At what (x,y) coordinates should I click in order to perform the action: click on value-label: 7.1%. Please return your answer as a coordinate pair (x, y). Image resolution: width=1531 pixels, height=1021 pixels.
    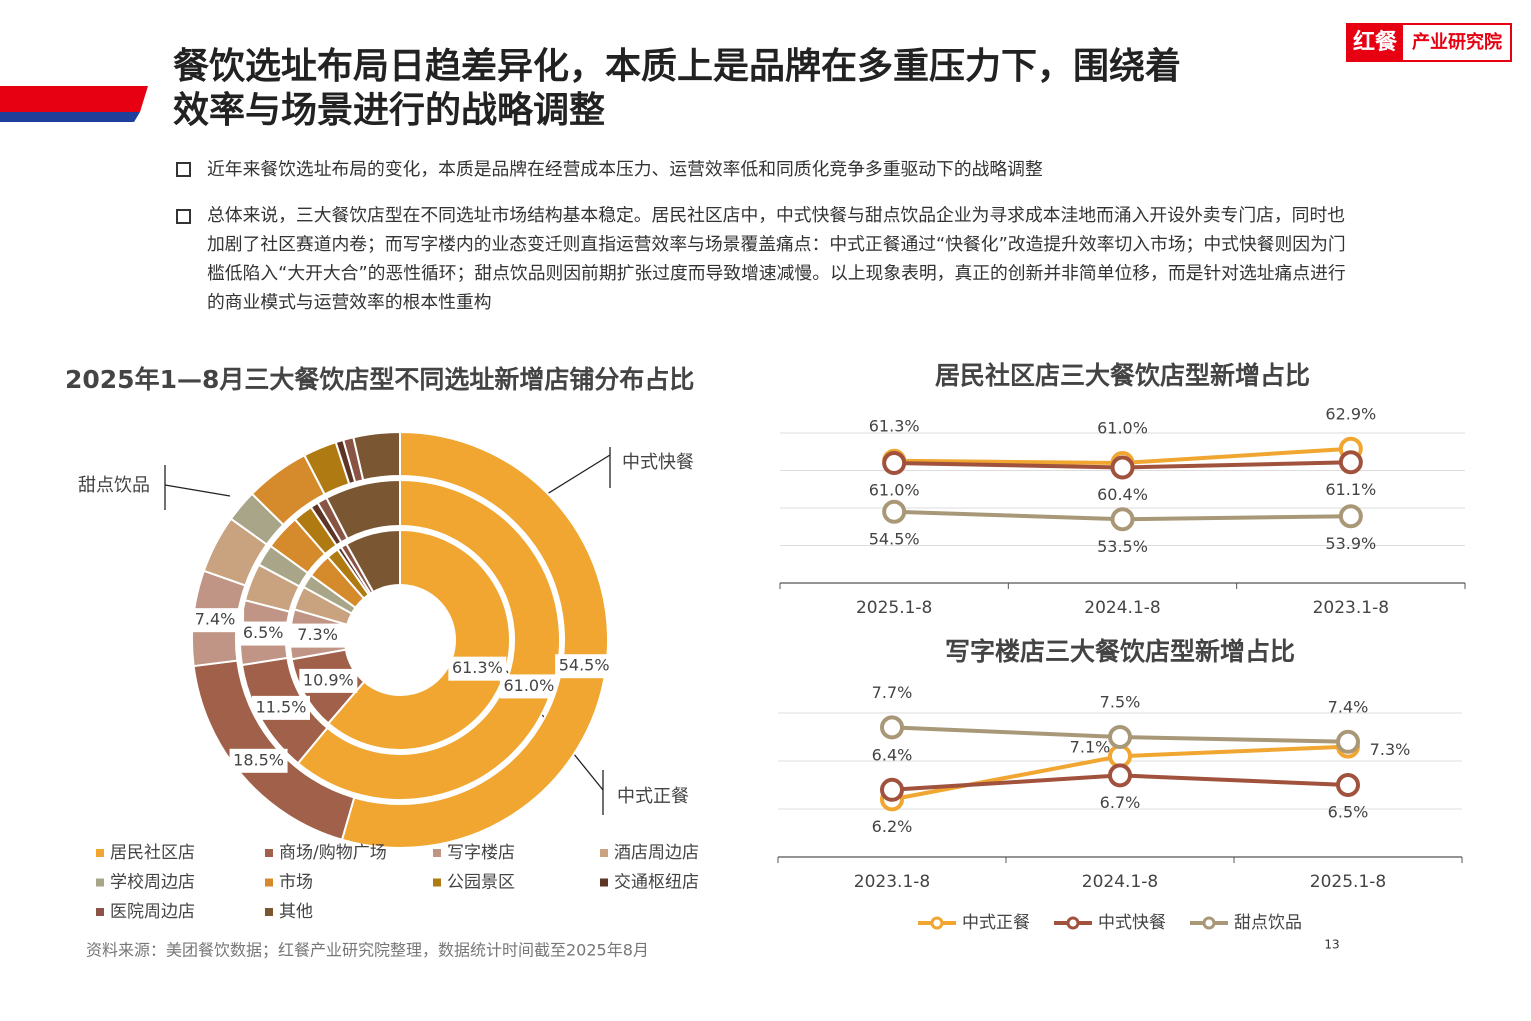
    Looking at the image, I should click on (1090, 747).